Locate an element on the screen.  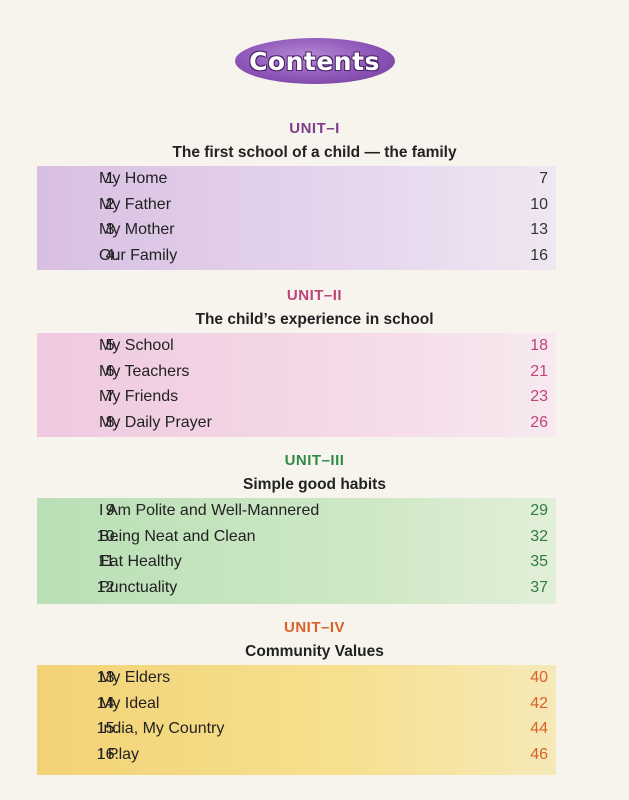
entry-number: 4. is located at coordinates (112, 255).